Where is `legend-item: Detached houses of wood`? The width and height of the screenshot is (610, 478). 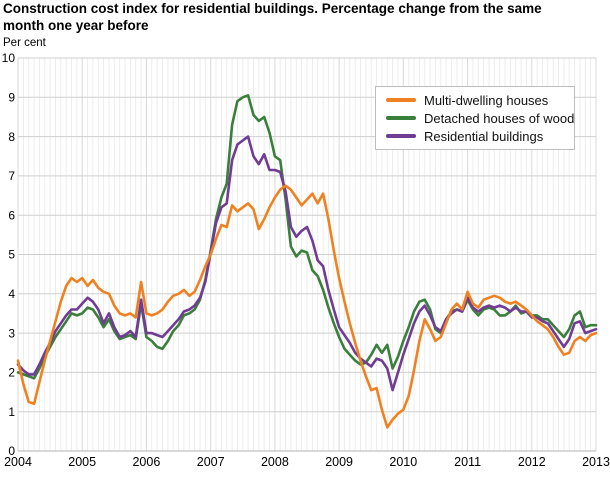
legend-item: Detached houses of wood is located at coordinates (480, 118).